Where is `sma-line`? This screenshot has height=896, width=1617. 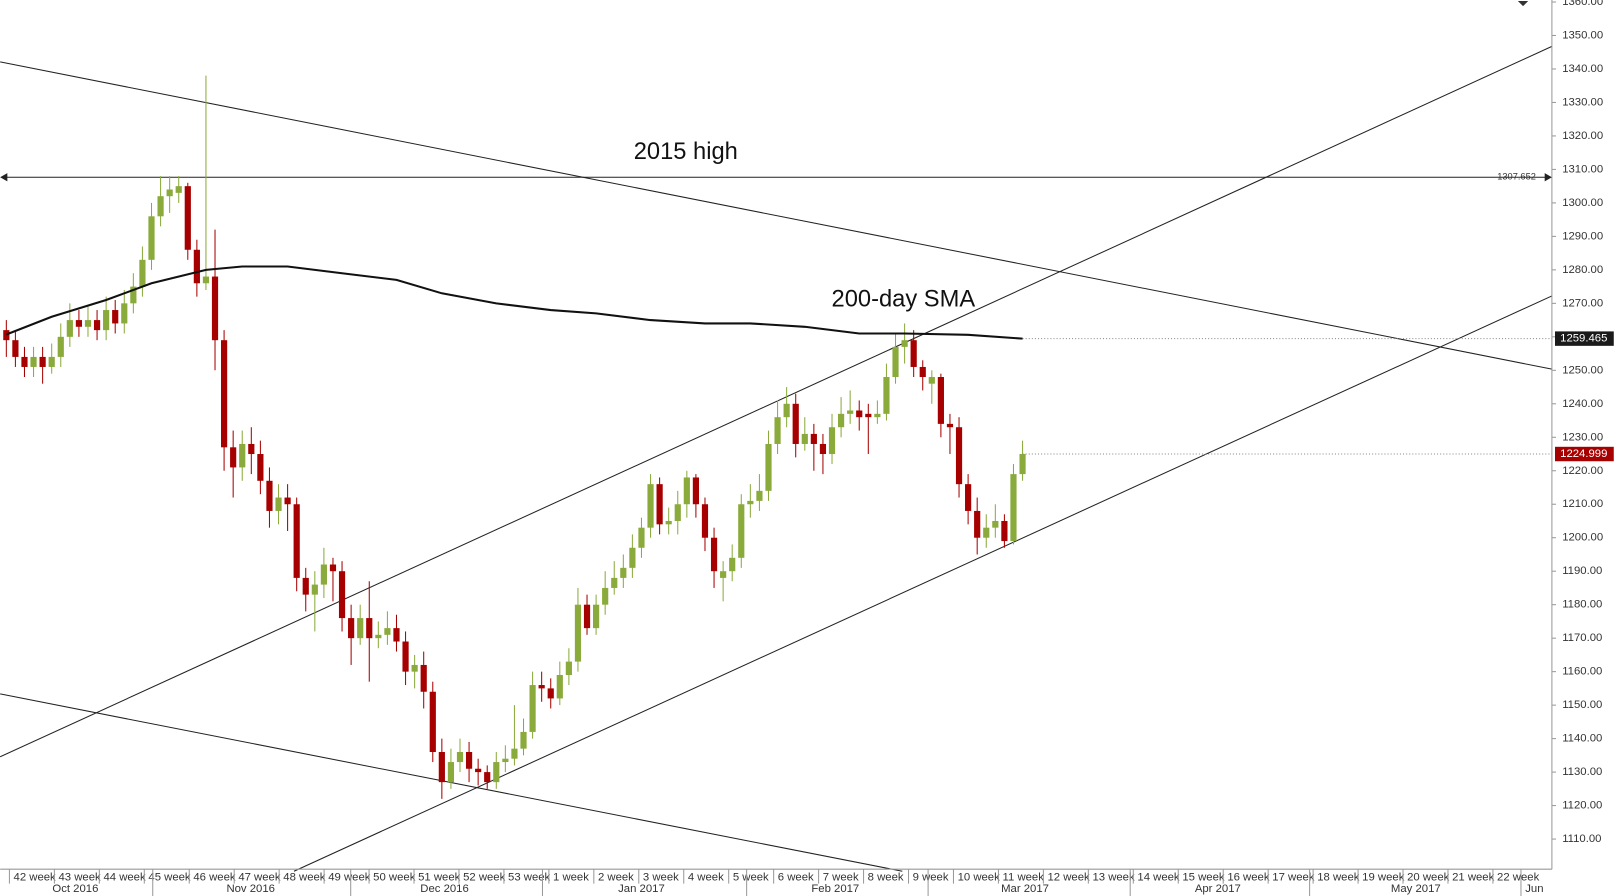 sma-line is located at coordinates (514, 302).